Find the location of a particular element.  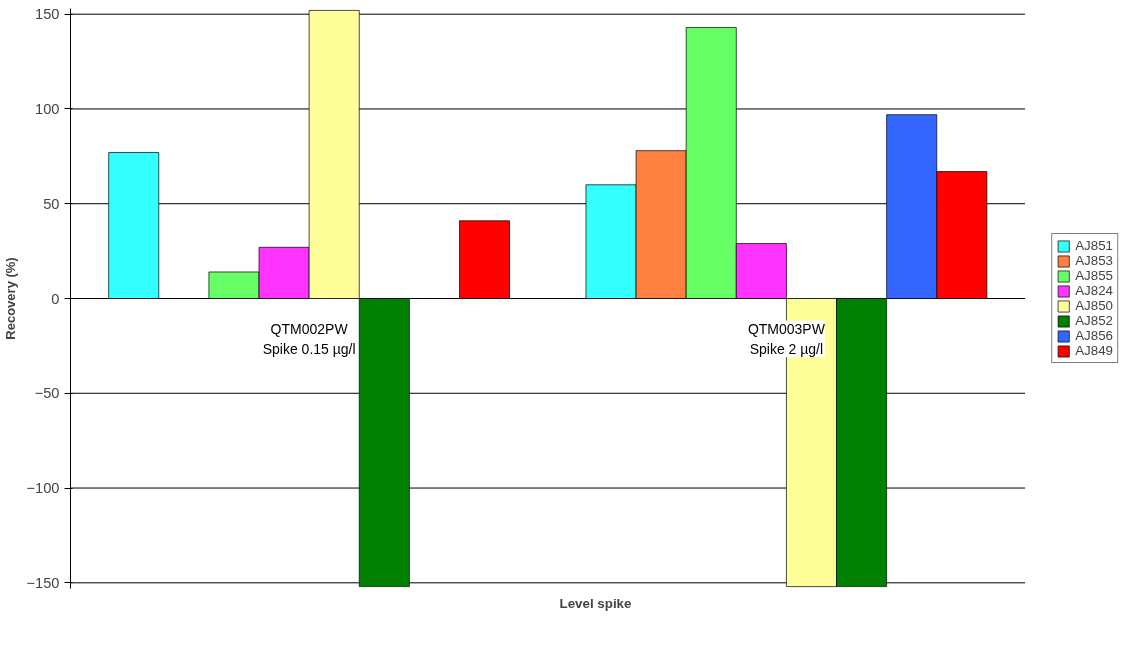

y-tick-label: 150 is located at coordinates (47, 14).